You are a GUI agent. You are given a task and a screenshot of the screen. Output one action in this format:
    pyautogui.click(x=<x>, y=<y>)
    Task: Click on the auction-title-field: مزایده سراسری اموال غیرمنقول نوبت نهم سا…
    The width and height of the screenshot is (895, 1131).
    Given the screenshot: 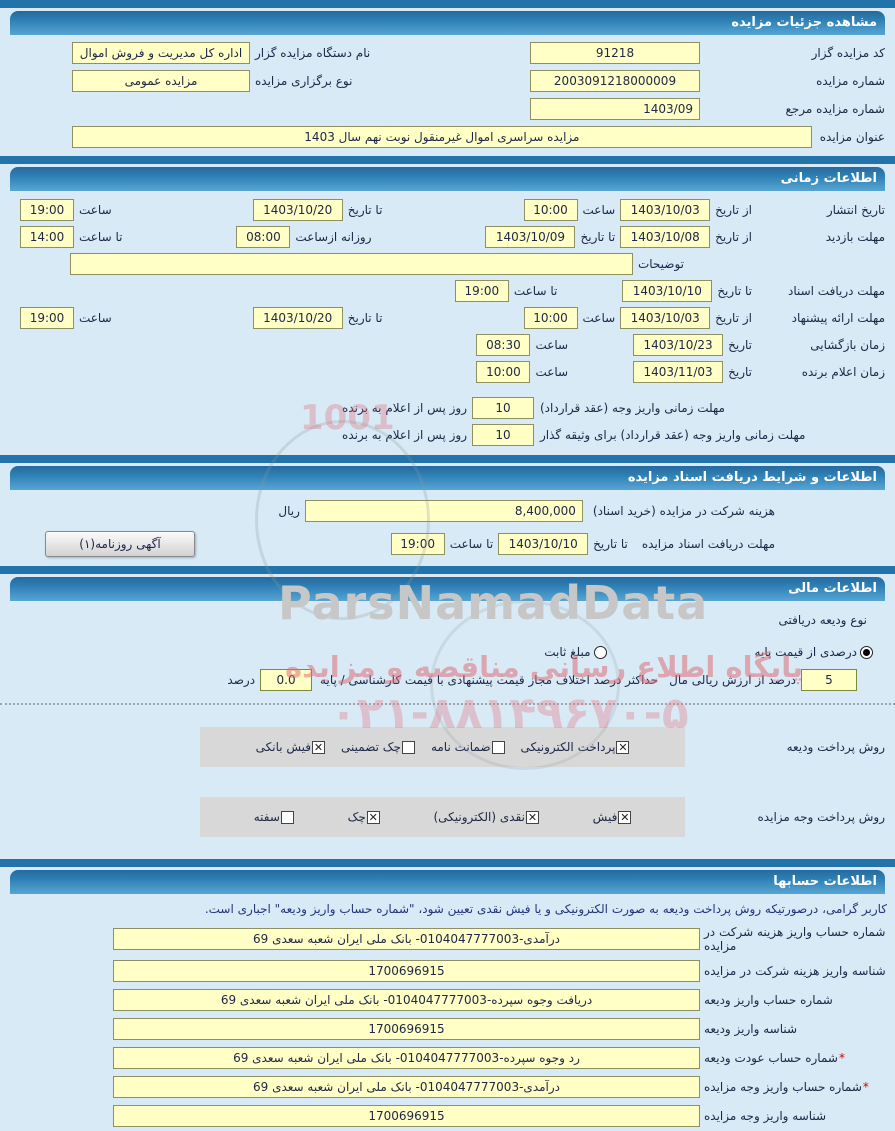 What is the action you would take?
    pyautogui.click(x=442, y=137)
    